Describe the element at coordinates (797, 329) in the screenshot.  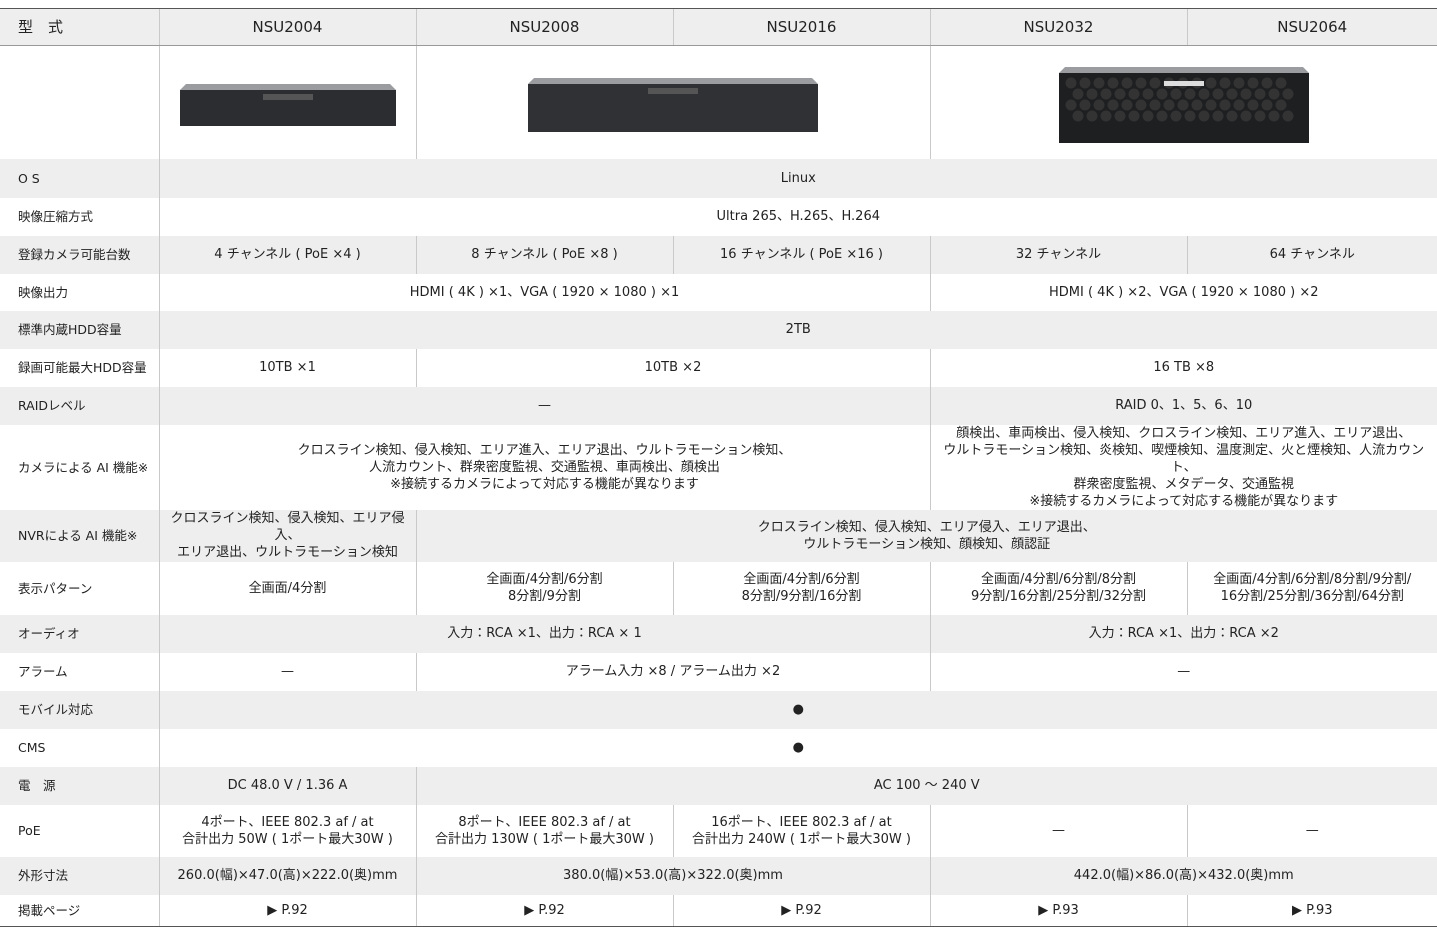
I see `cell: 2TB` at that location.